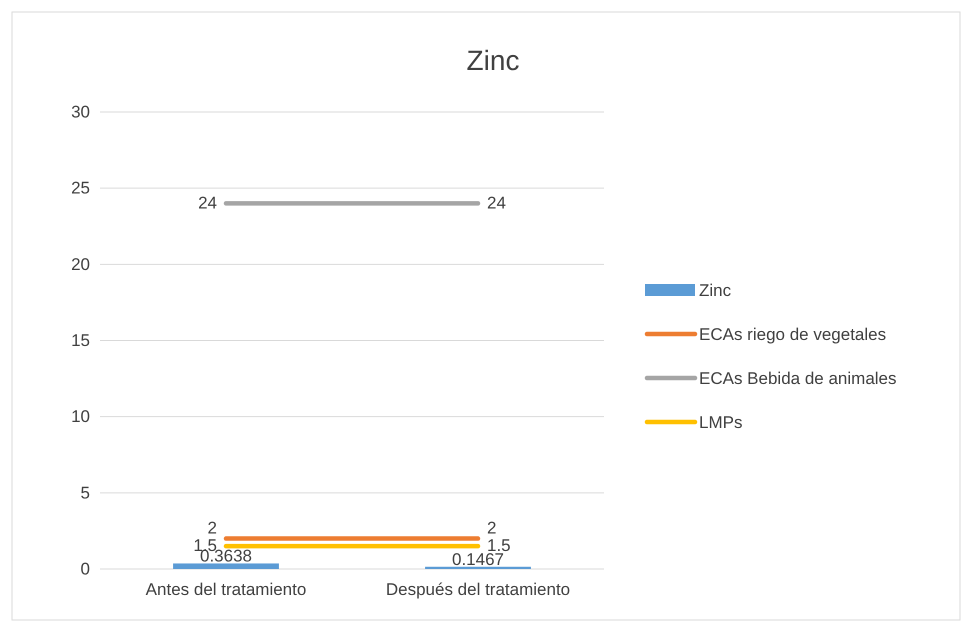 The width and height of the screenshot is (963, 623). What do you see at coordinates (798, 378) in the screenshot?
I see `legend-label: ECAs Bebida de animales` at bounding box center [798, 378].